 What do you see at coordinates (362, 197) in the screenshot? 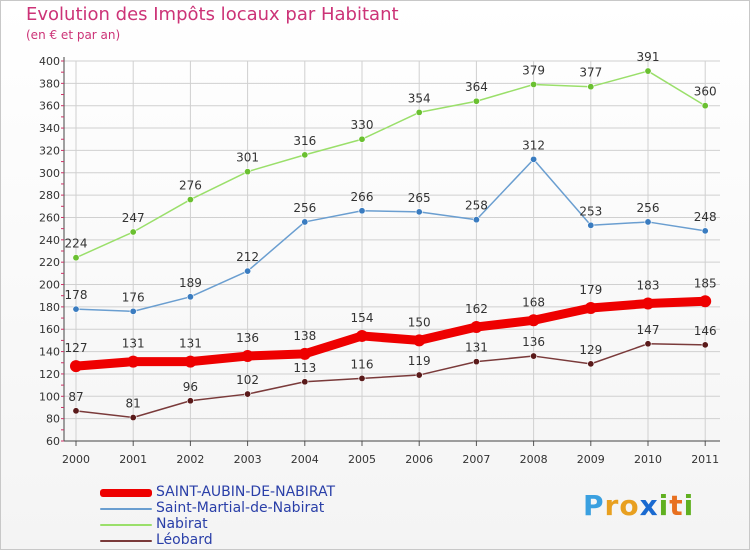
I see `data-label: 266` at bounding box center [362, 197].